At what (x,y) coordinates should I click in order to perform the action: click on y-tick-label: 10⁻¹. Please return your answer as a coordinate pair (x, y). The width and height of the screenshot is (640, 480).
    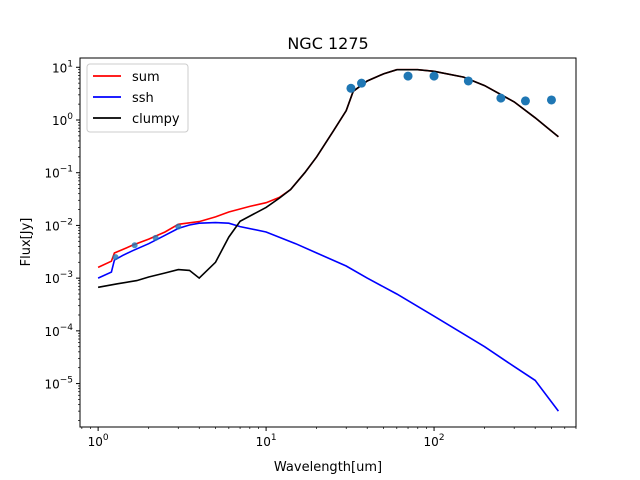
    Looking at the image, I should click on (58, 173).